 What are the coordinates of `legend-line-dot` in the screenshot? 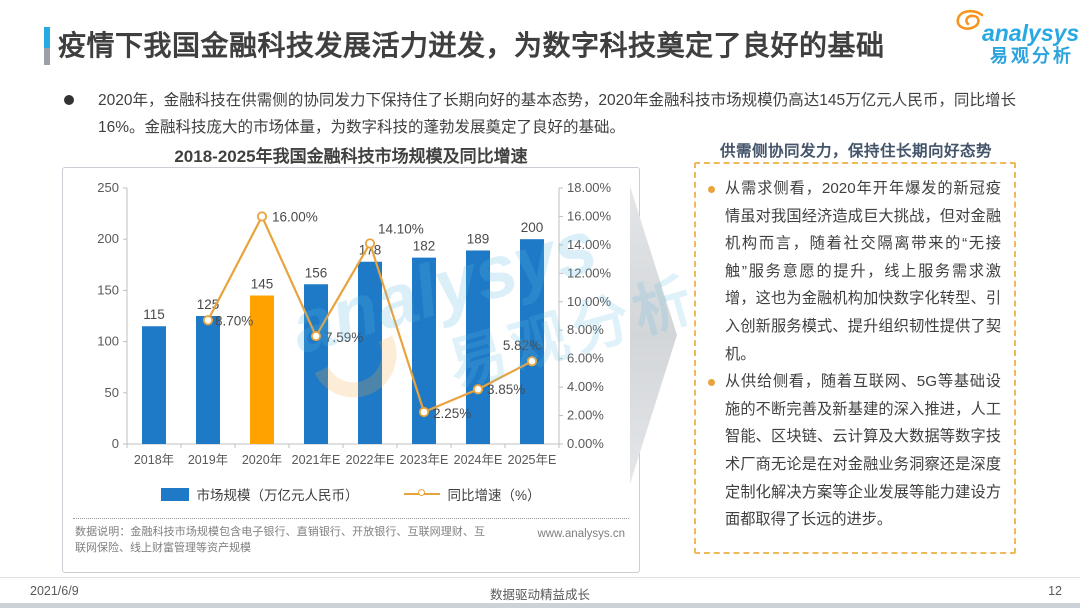 It's located at (422, 492).